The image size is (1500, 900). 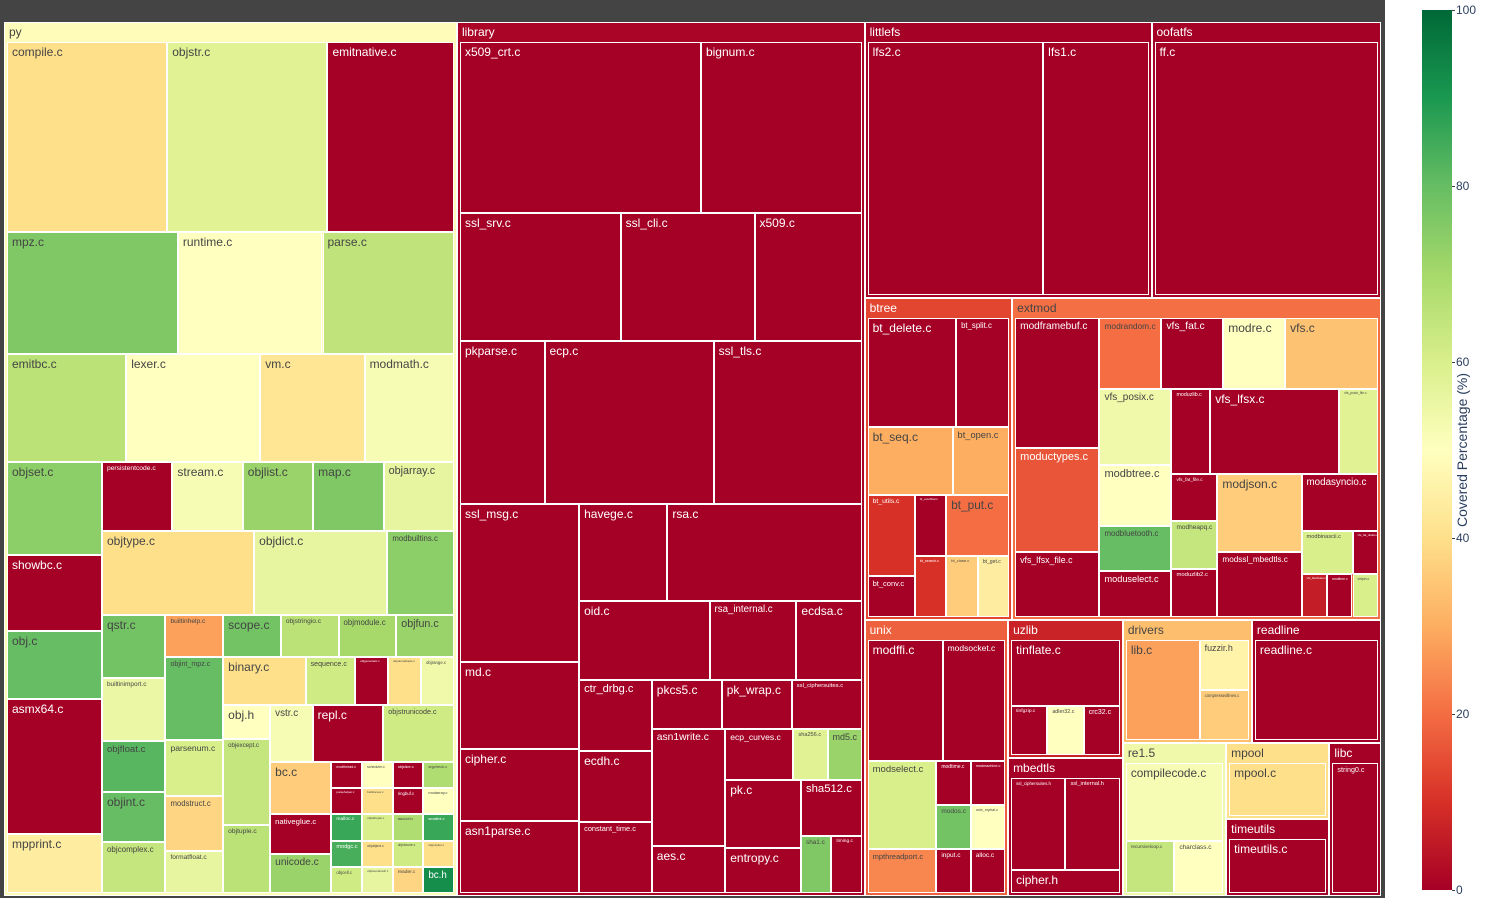 What do you see at coordinates (1135, 594) in the screenshot?
I see `file-cell: moduselect.c` at bounding box center [1135, 594].